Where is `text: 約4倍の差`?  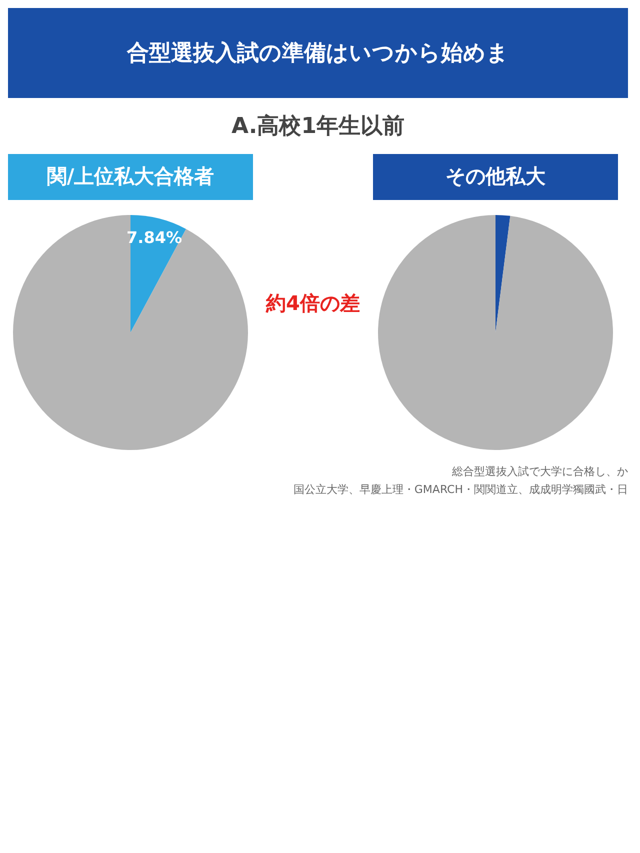 text: 約4倍の差 is located at coordinates (312, 303).